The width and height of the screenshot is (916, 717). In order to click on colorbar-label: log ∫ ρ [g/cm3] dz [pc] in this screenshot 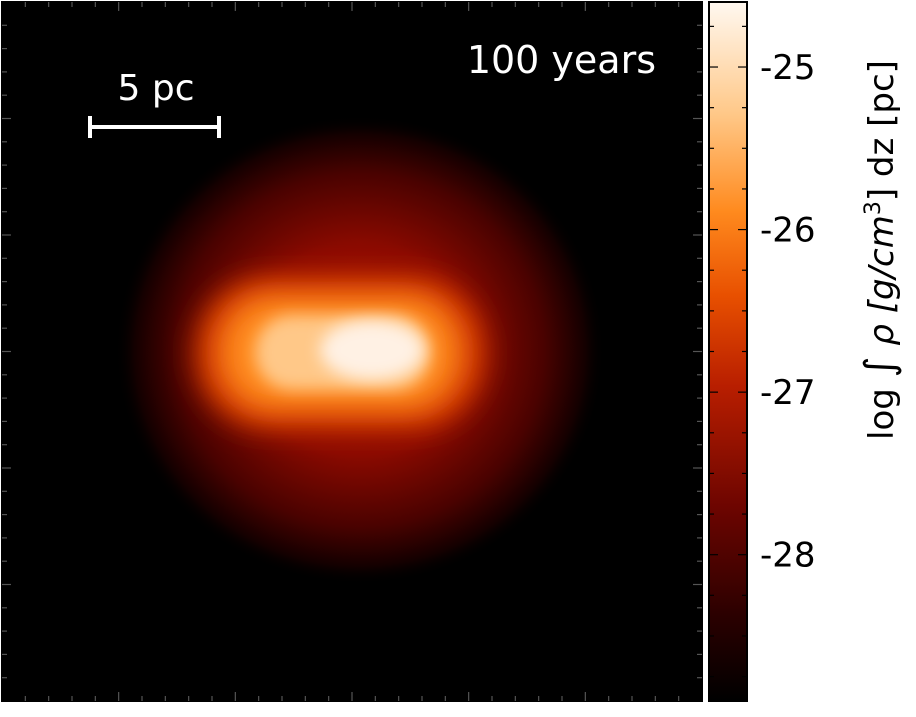, I will do `click(880, 250)`.